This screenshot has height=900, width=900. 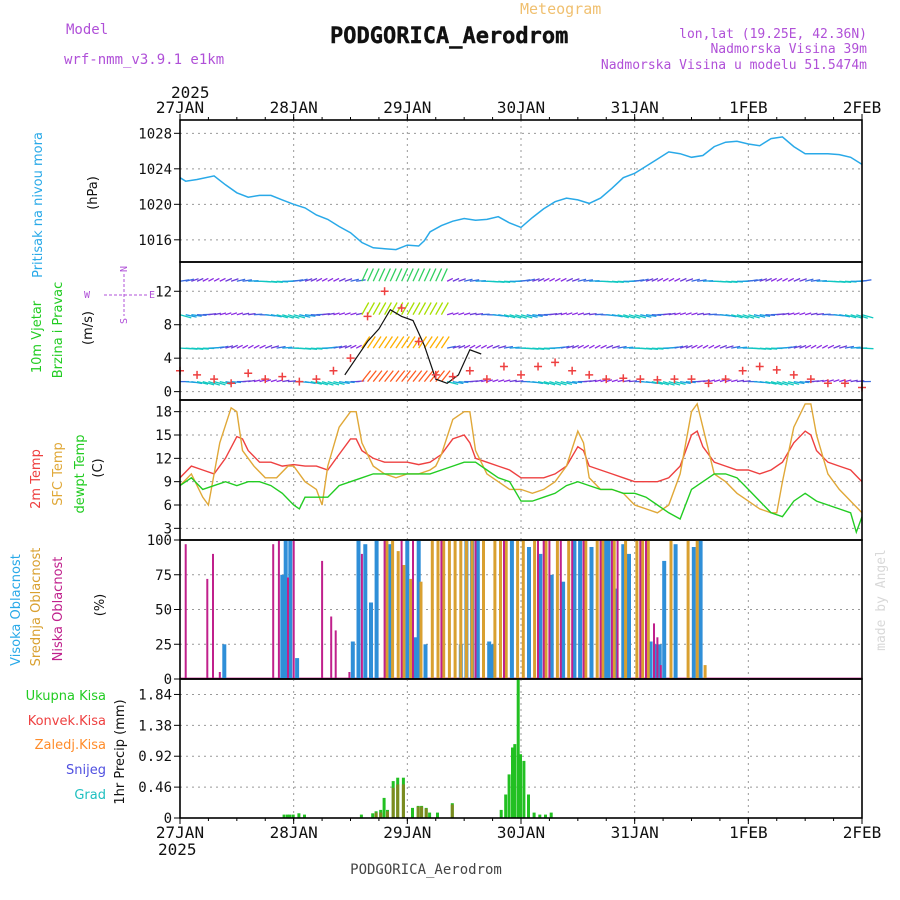 I want to click on y-tick-label: 0.92, so click(x=155, y=757).